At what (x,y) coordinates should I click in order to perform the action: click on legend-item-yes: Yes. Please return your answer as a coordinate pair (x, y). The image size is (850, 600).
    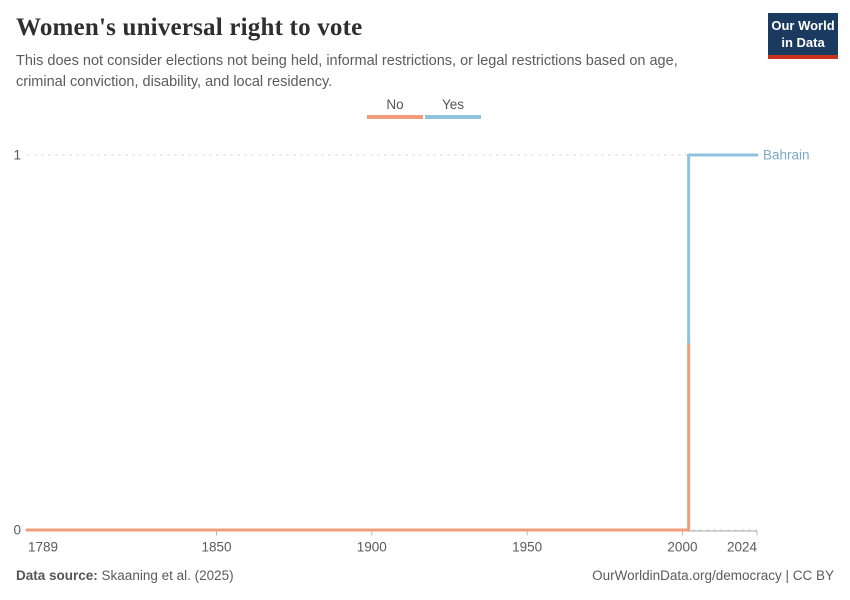
    Looking at the image, I should click on (453, 108).